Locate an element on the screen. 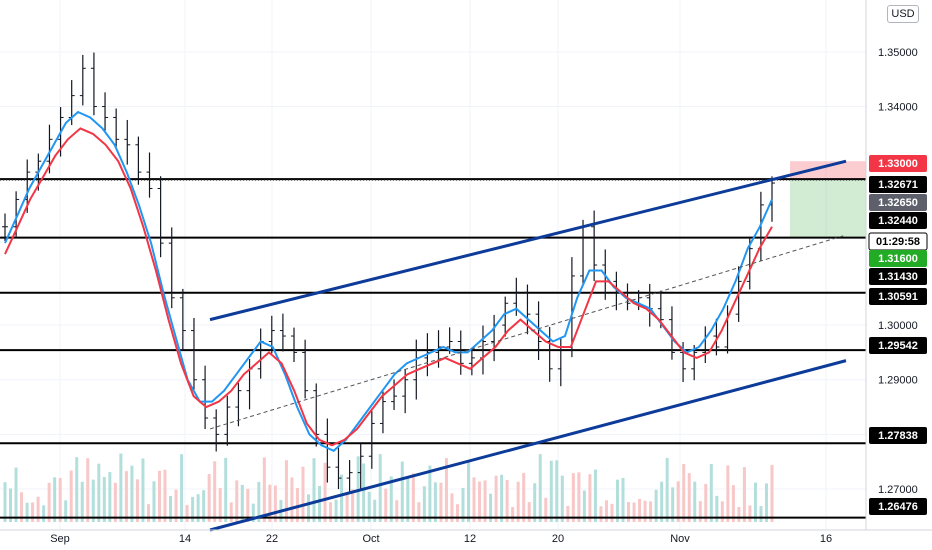  price-tag-label: 1.30591 is located at coordinates (898, 297).